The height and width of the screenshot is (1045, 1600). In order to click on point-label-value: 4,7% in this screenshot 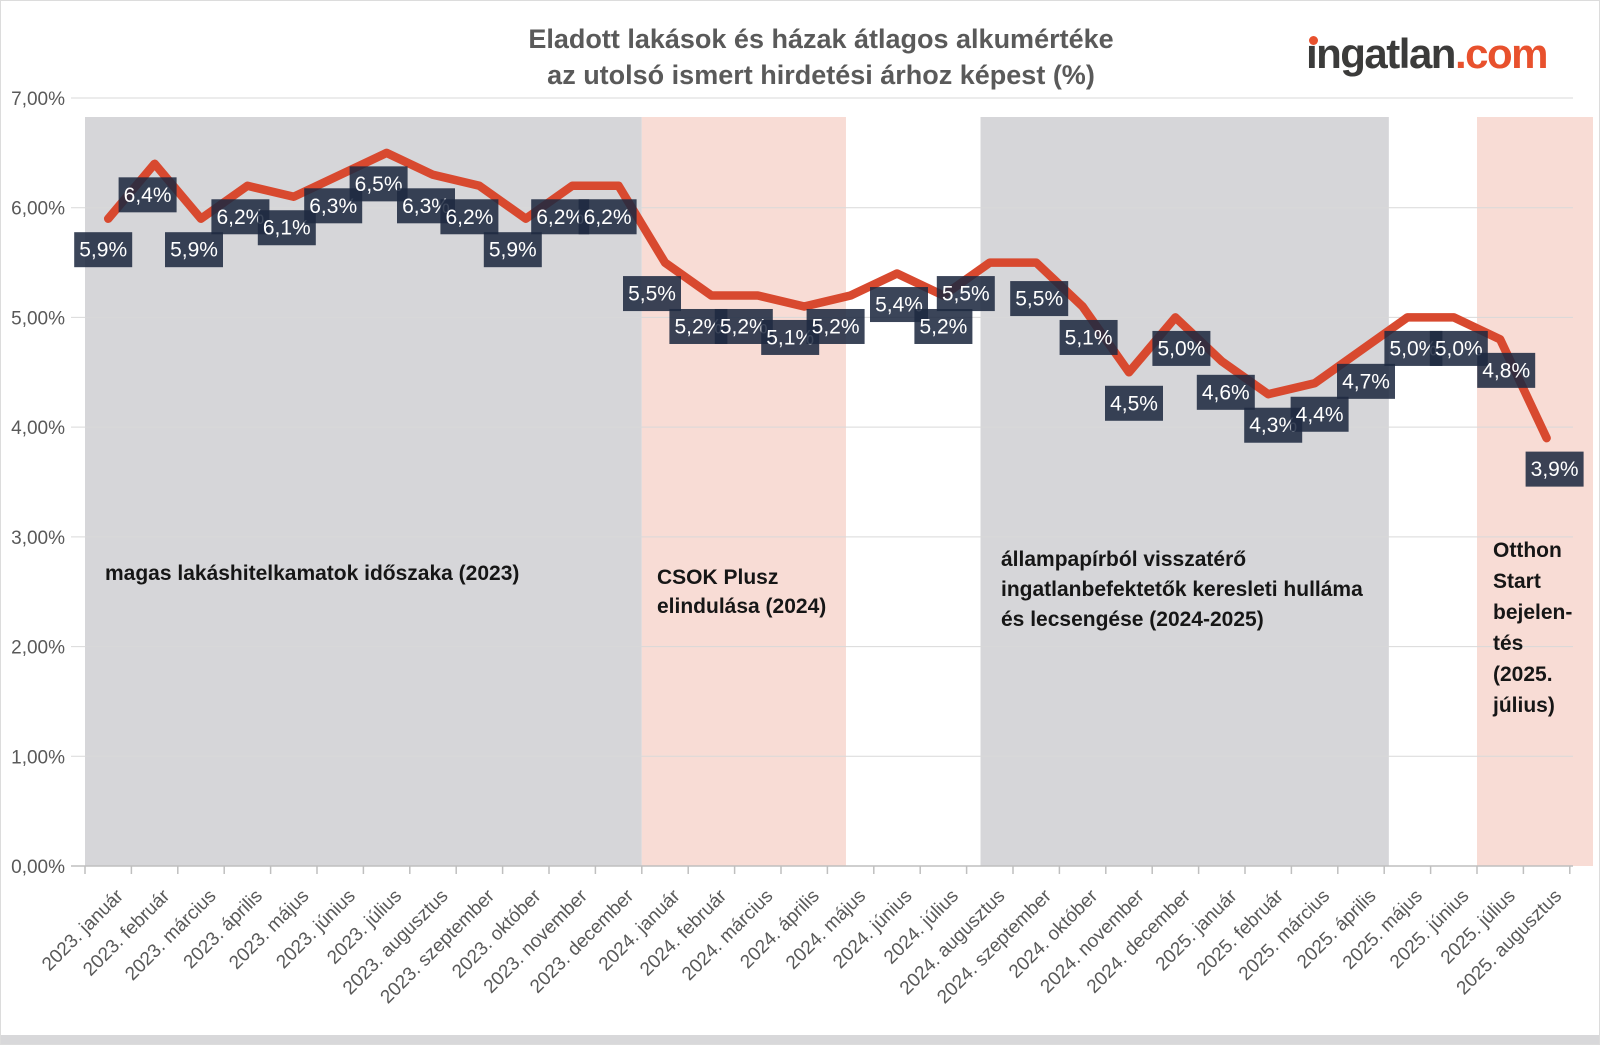, I will do `click(1366, 381)`.